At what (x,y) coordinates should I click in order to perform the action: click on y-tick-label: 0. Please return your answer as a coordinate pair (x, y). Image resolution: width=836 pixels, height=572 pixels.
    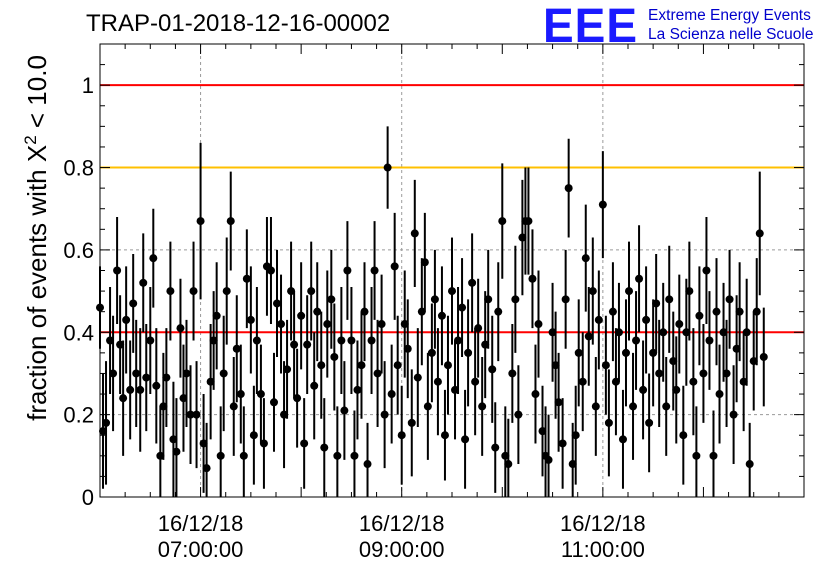
    Looking at the image, I should click on (88, 497).